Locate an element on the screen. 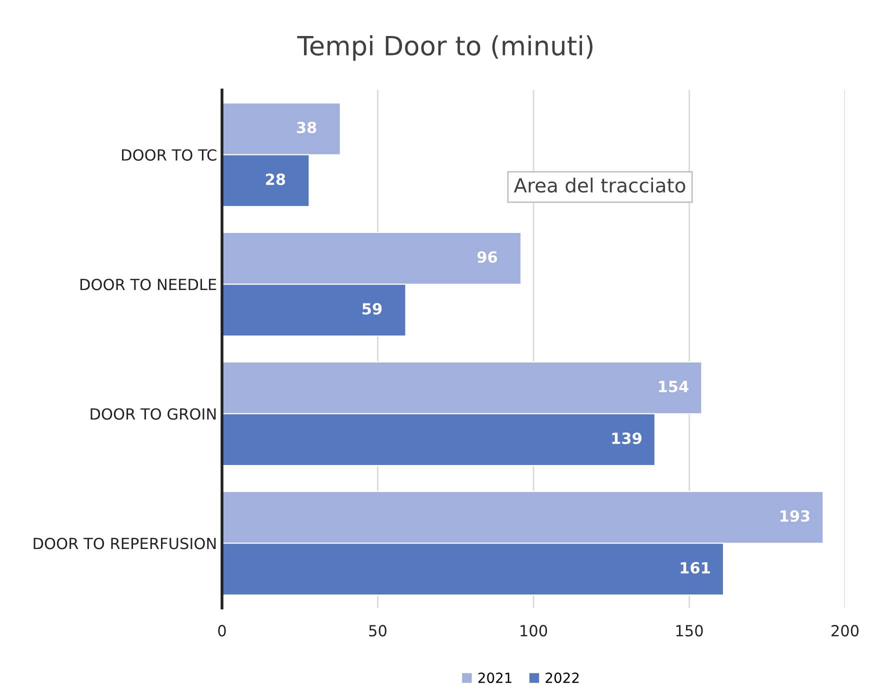 The image size is (892, 688). data-label: 59 is located at coordinates (372, 309).